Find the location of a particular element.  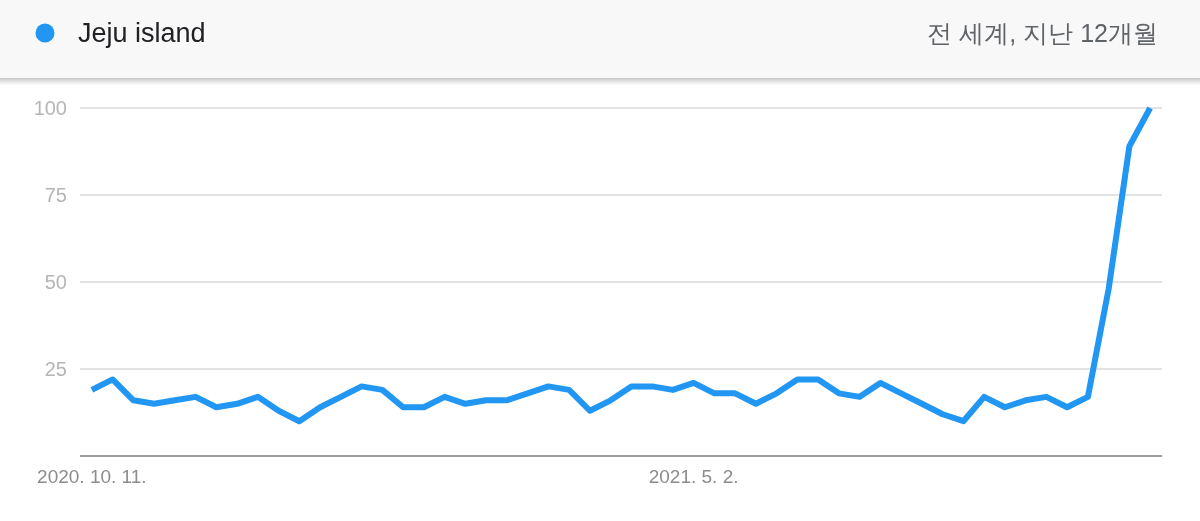

y-tick-label: 100 is located at coordinates (50, 108).